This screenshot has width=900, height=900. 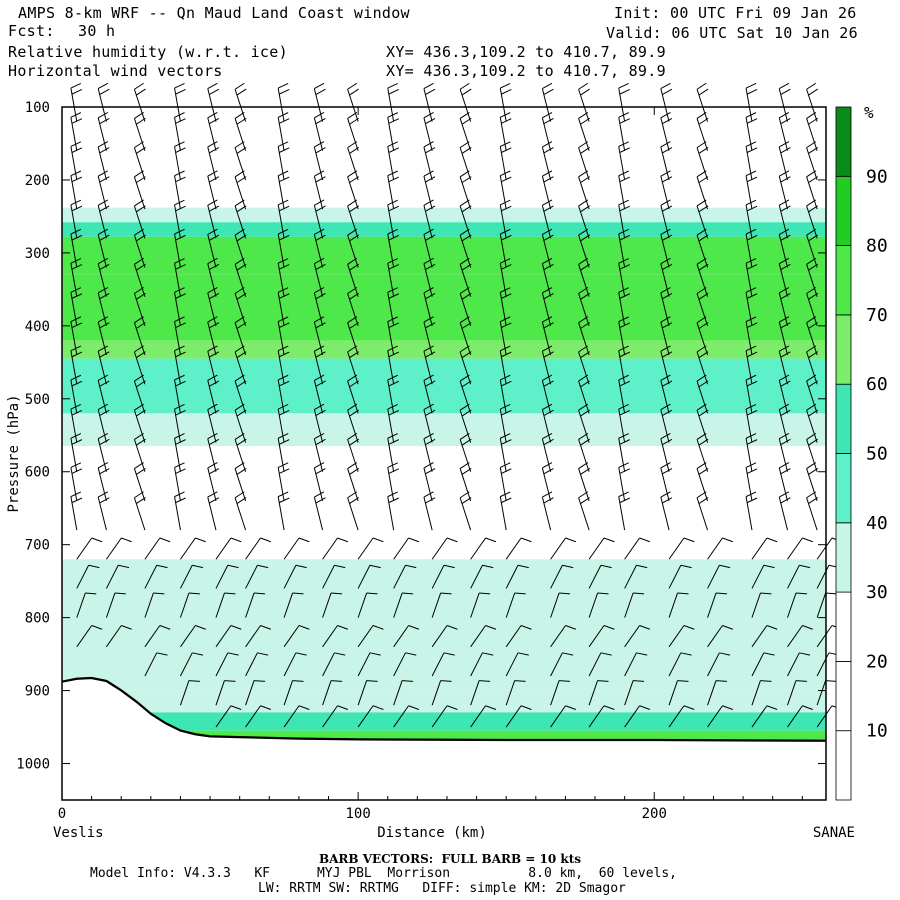 I want to click on y-tick-label: 800, so click(x=37, y=619).